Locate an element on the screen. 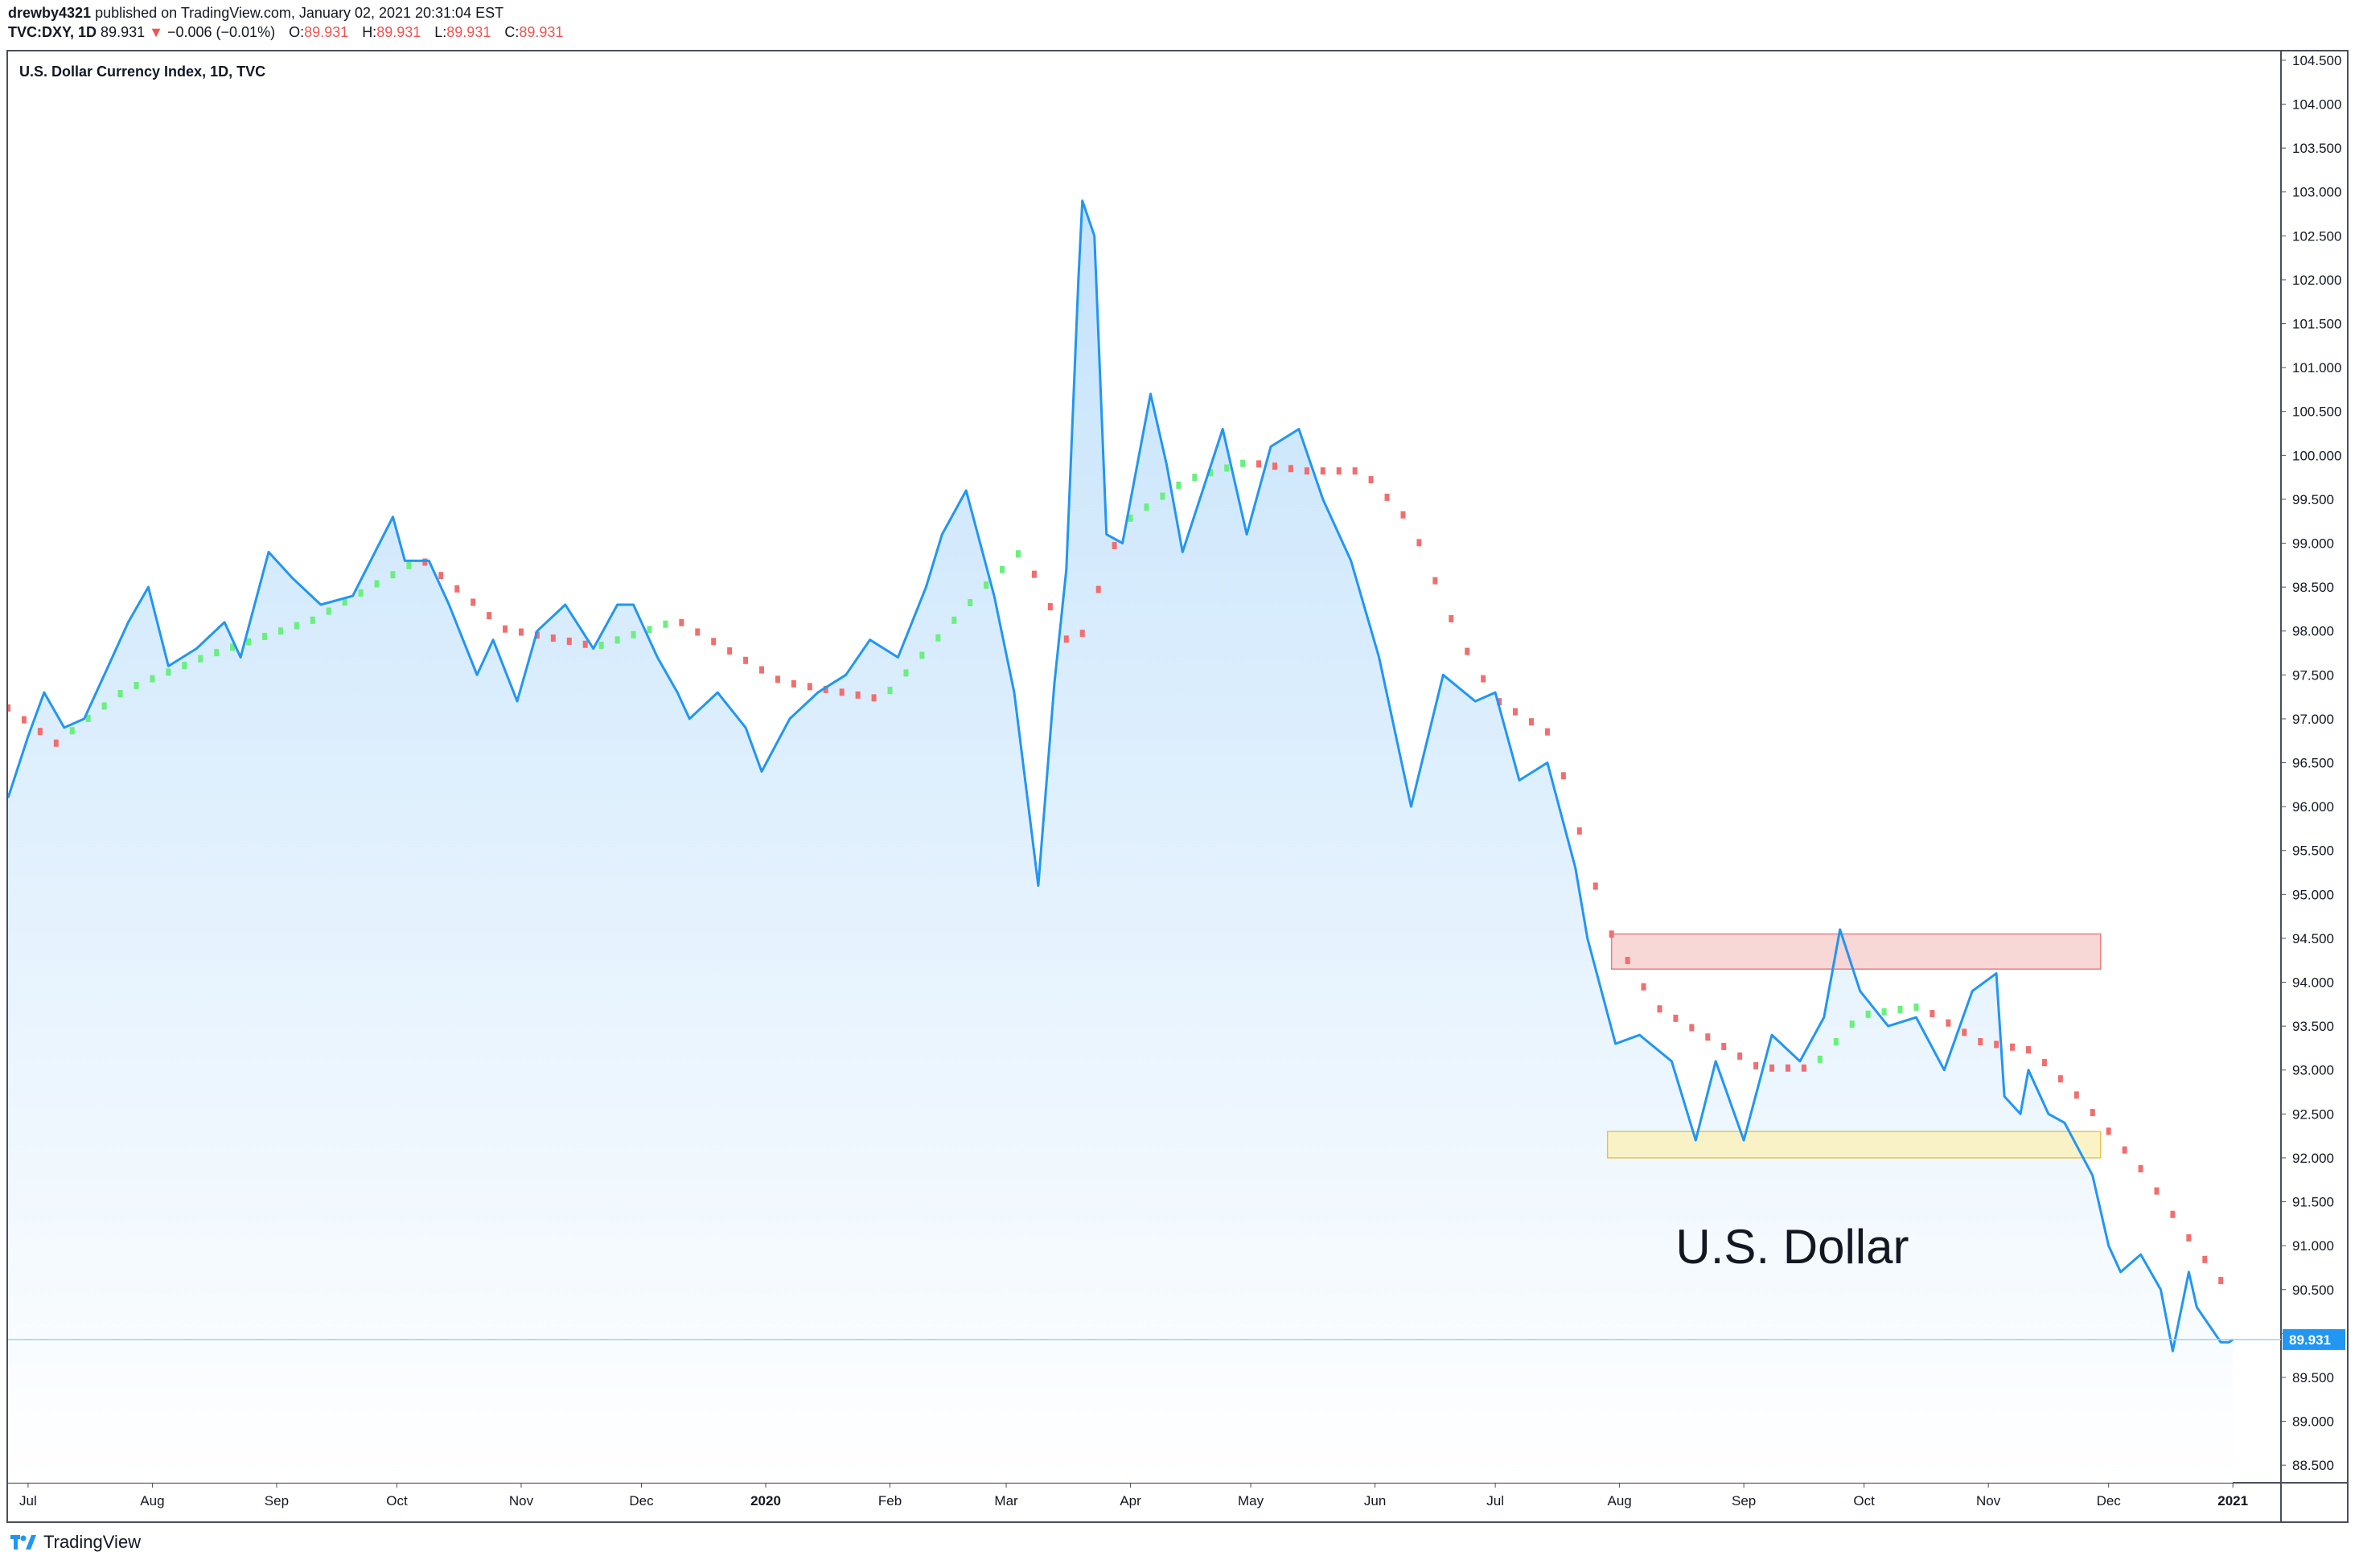 The height and width of the screenshot is (1568, 2359). y-tick-label: 103.500 is located at coordinates (2316, 148).